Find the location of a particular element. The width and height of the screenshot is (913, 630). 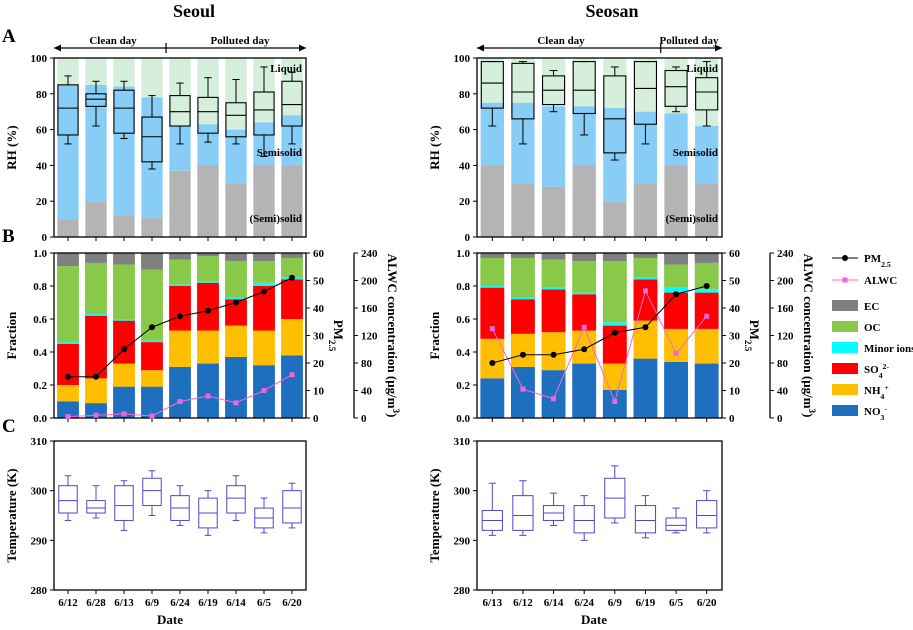

box-seosan-A-6/20 is located at coordinates (707, 94).